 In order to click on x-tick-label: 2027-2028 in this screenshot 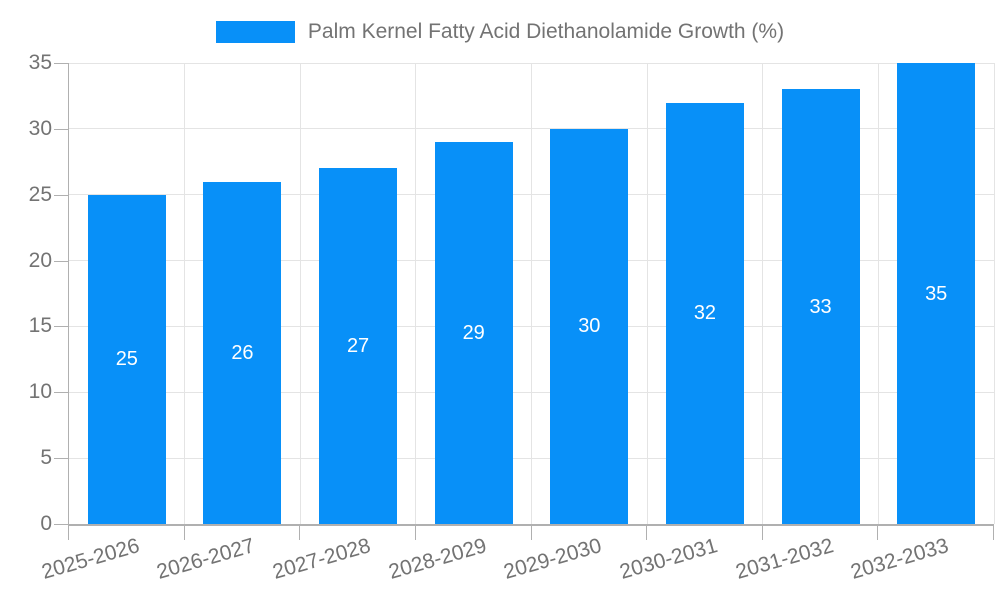, I will do `click(322, 559)`.